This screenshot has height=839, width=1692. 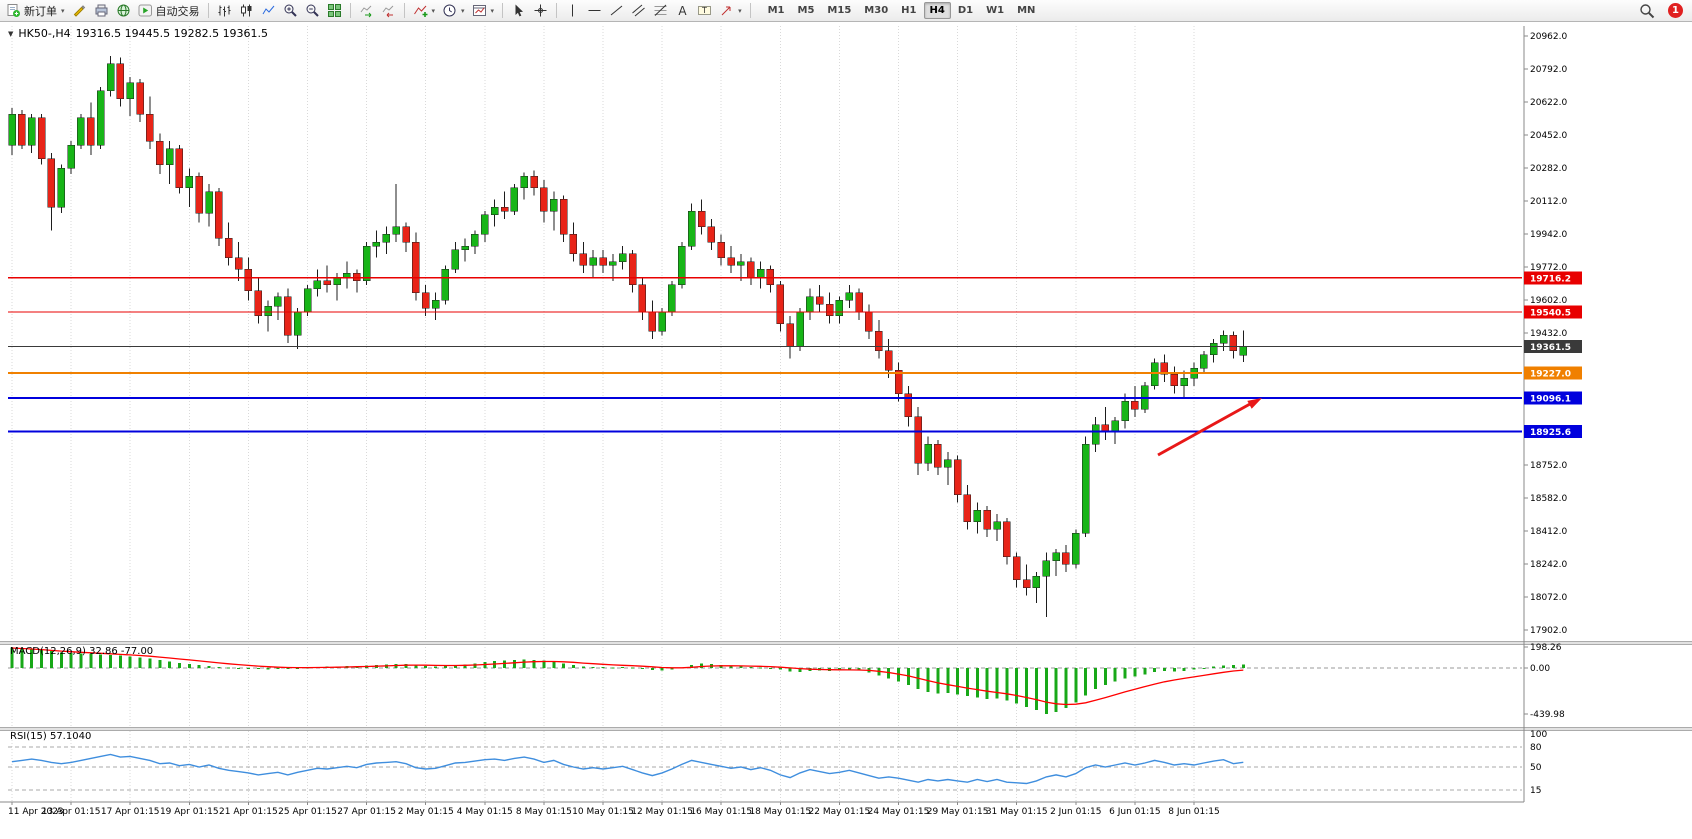 I want to click on crosshair-button, so click(x=540, y=11).